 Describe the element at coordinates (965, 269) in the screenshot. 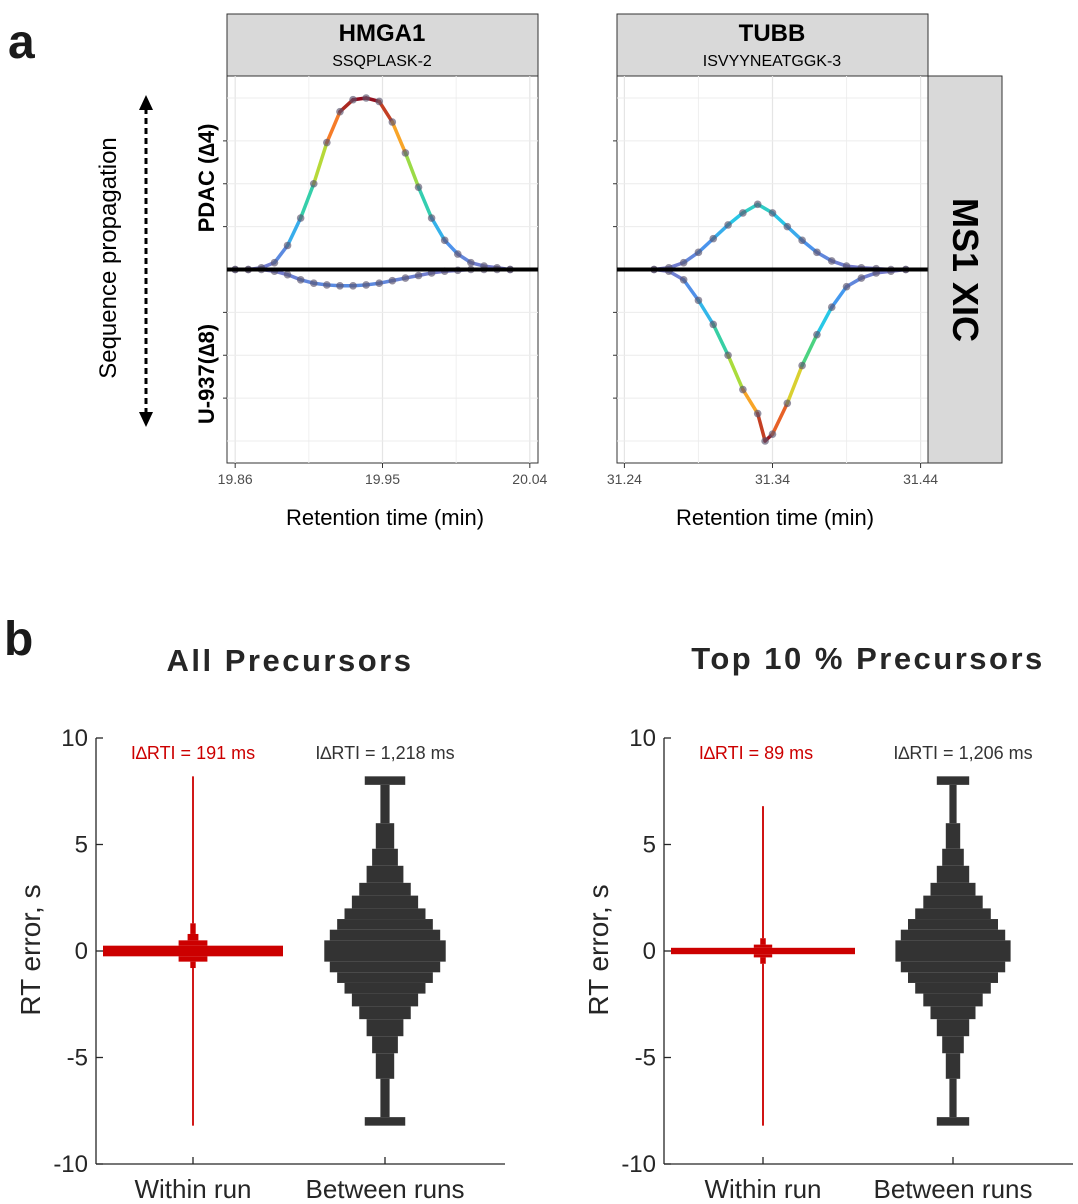

I see `facet-strip-ms1-xic: MS1 XIC` at that location.